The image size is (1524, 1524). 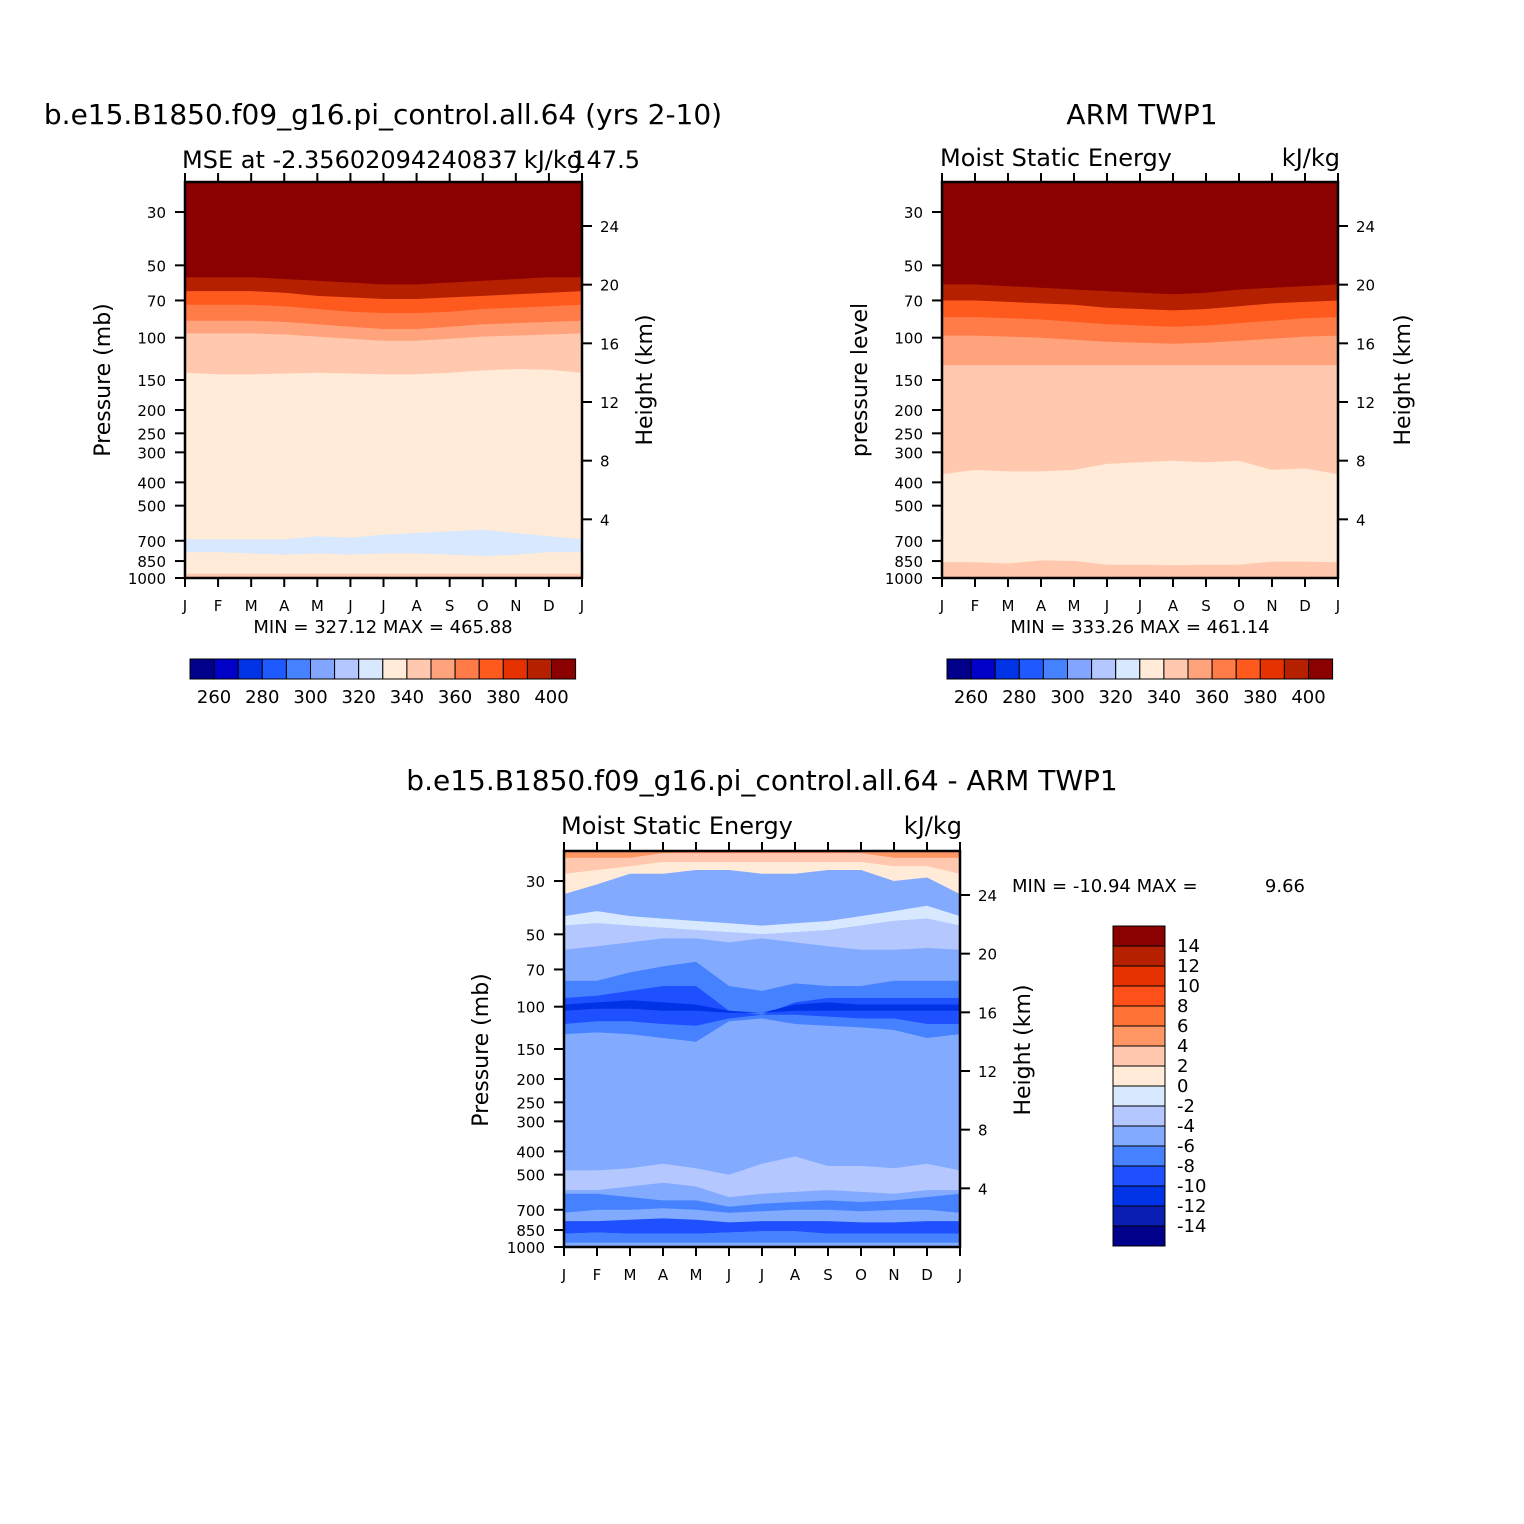 What do you see at coordinates (151, 411) in the screenshot?
I see `model-ptick-label: 200` at bounding box center [151, 411].